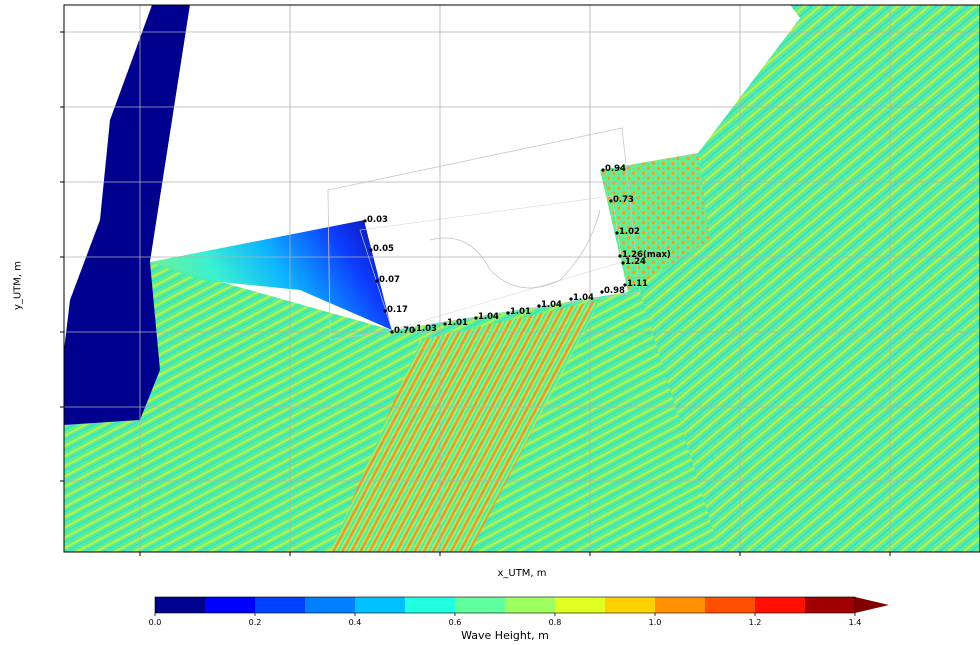 This screenshot has width=980, height=645. I want to click on annotation-label: 0.03, so click(377, 220).